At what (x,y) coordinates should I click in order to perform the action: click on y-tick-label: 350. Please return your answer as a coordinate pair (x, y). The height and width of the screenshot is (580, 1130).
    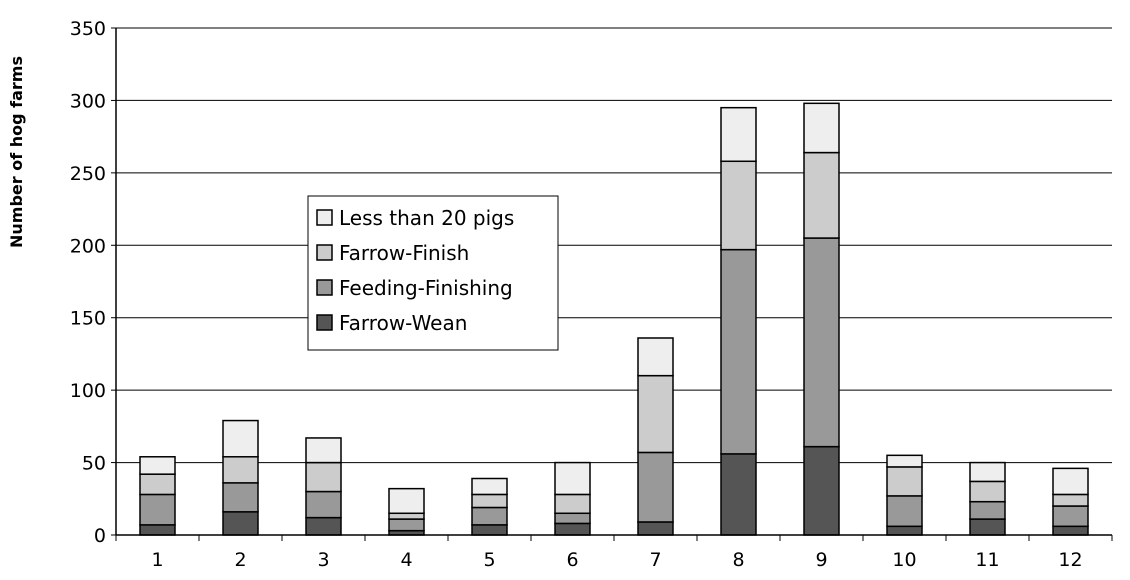
    Looking at the image, I should click on (88, 29).